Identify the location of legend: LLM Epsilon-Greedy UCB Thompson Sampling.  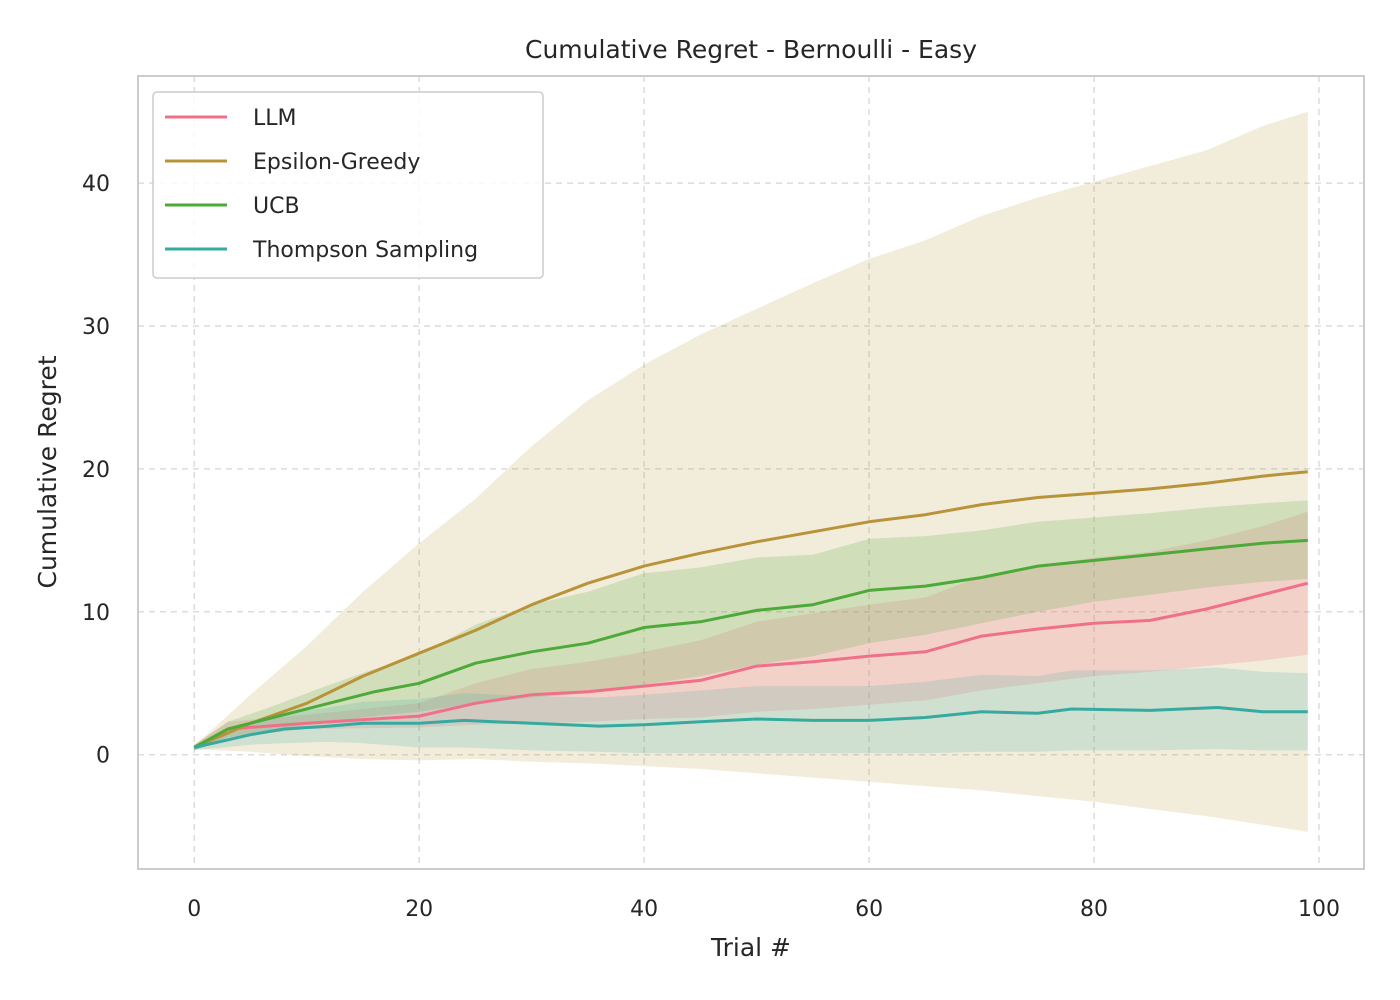
(348, 185).